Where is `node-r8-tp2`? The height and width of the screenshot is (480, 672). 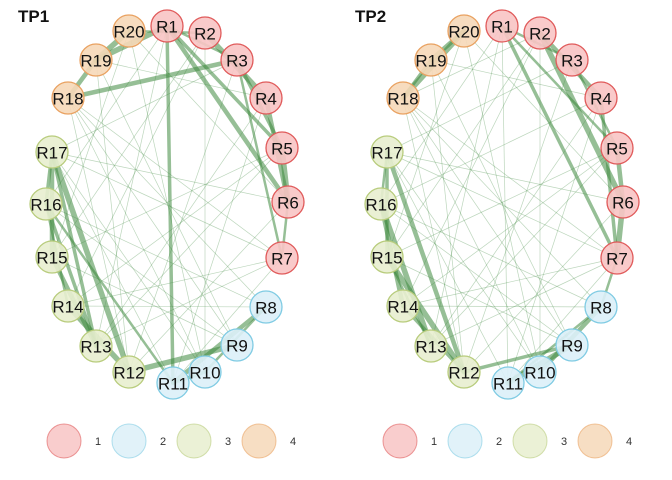 node-r8-tp2 is located at coordinates (601, 307).